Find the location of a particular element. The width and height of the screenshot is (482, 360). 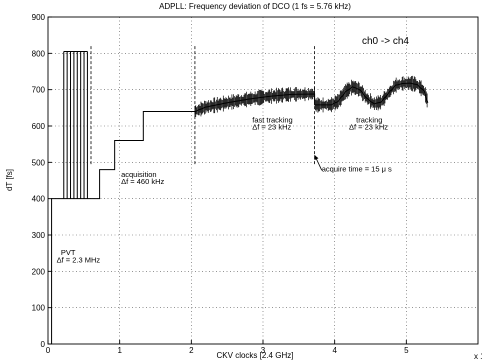

y-tick-label: 100 is located at coordinates (39, 308).